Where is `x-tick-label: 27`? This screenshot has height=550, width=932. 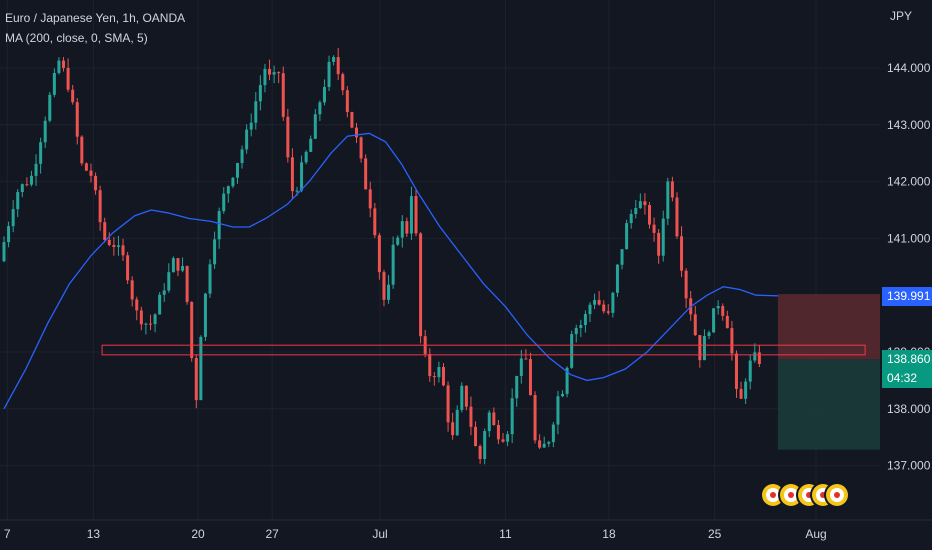
x-tick-label: 27 is located at coordinates (272, 534).